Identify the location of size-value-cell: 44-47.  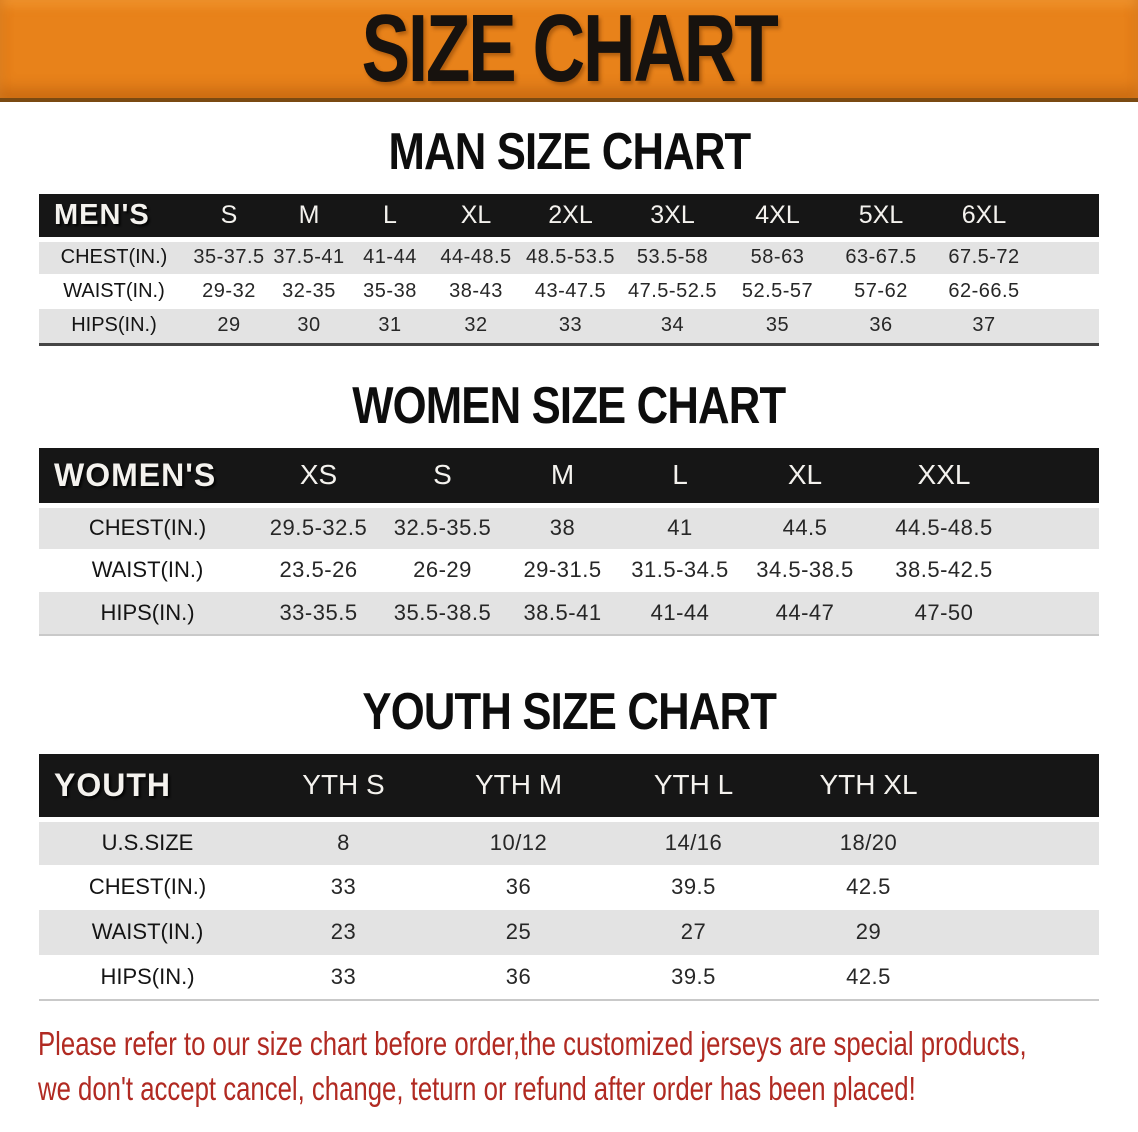
(805, 612).